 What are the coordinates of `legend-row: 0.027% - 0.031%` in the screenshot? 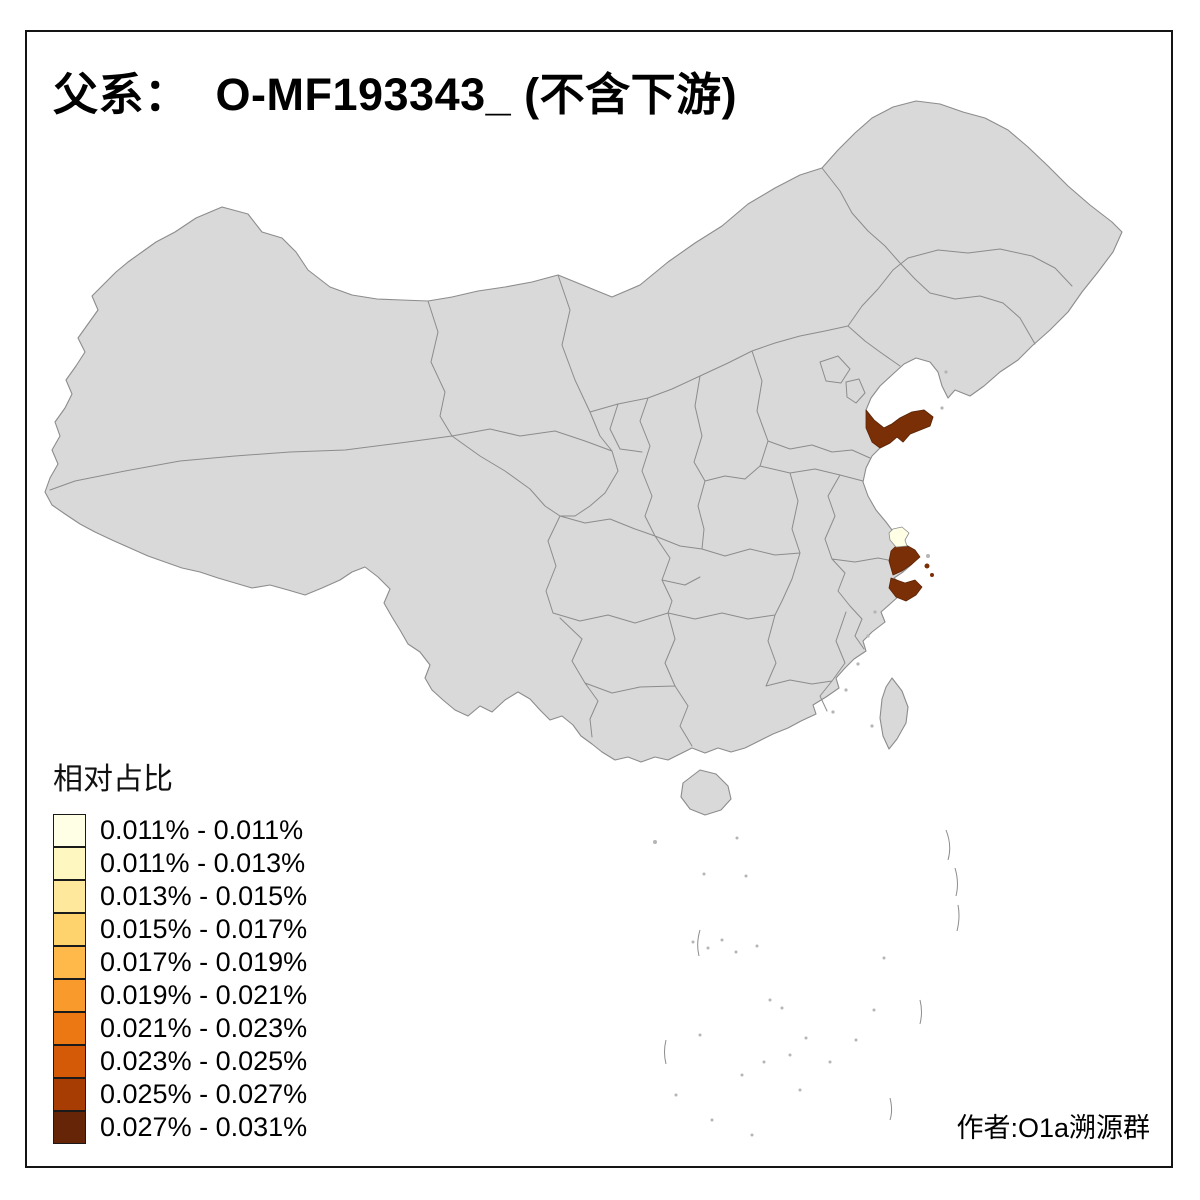 It's located at (180, 1127).